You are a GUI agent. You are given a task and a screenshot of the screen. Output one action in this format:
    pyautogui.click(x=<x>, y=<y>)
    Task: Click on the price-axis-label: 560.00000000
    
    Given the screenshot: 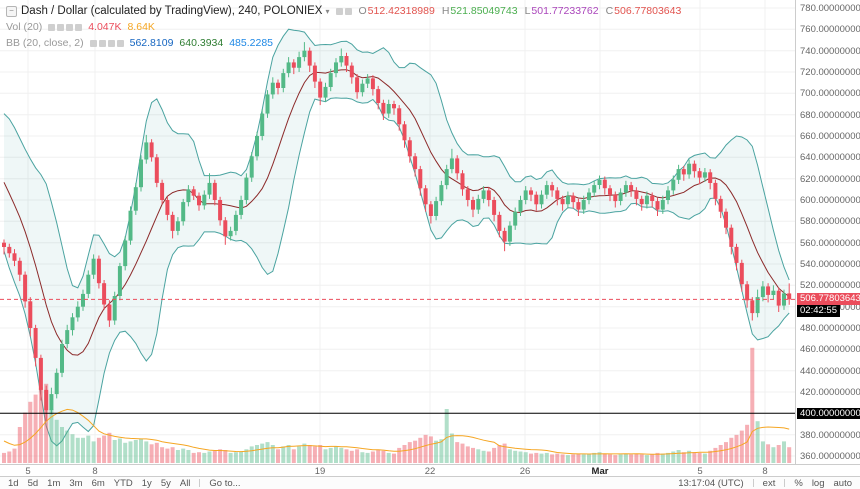 What is the action you would take?
    pyautogui.click(x=830, y=243)
    